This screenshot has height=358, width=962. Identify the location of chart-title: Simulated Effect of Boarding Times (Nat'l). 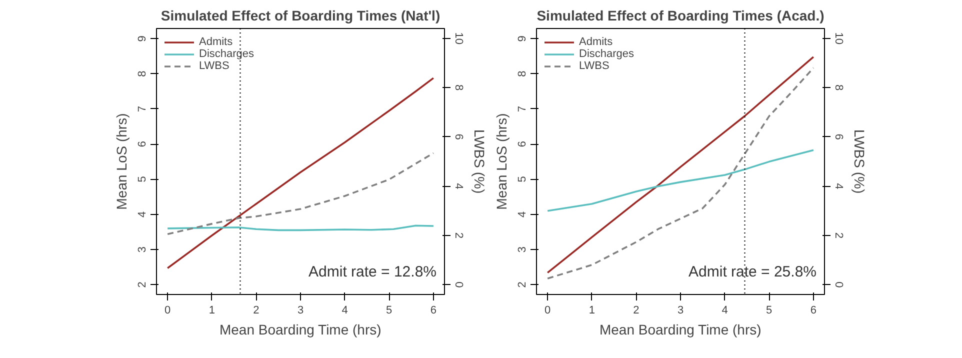
(300, 16).